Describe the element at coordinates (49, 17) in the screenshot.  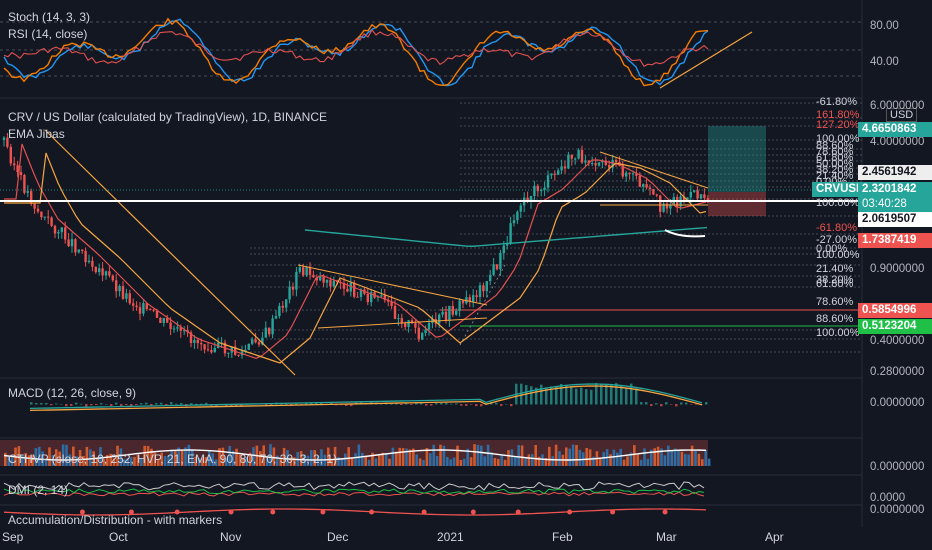
I see `stoch-label: Stoch (14, 3, 3)` at that location.